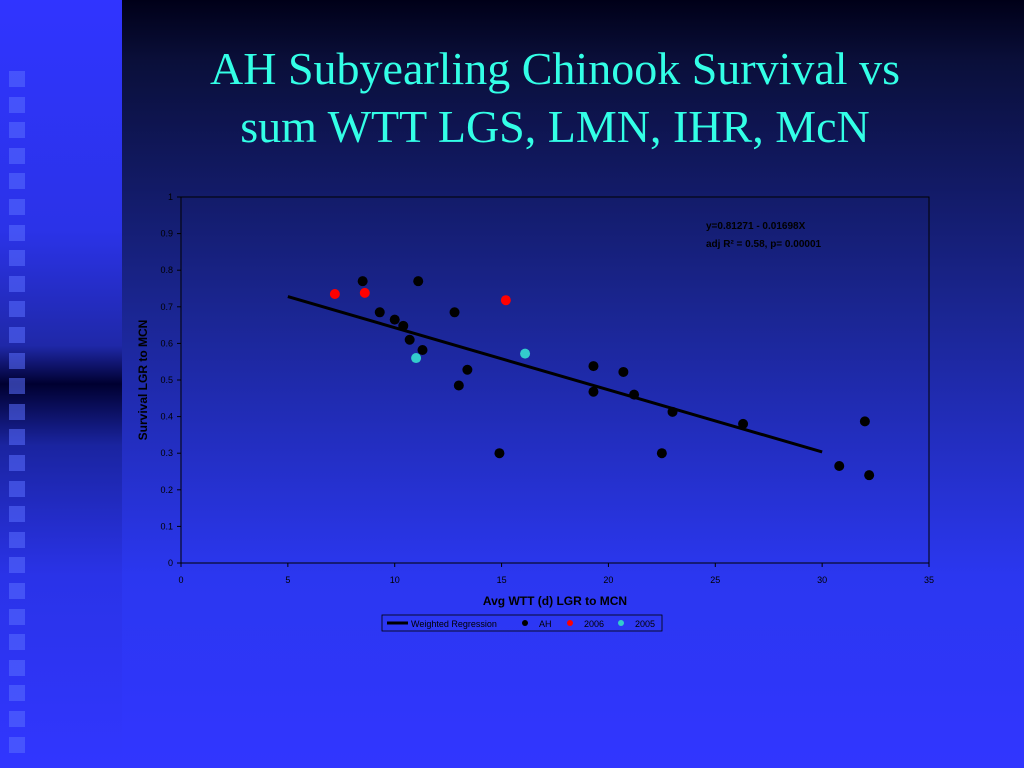 The image size is (1024, 768). Describe the element at coordinates (170, 563) in the screenshot. I see `y-tick-label: 0` at that location.